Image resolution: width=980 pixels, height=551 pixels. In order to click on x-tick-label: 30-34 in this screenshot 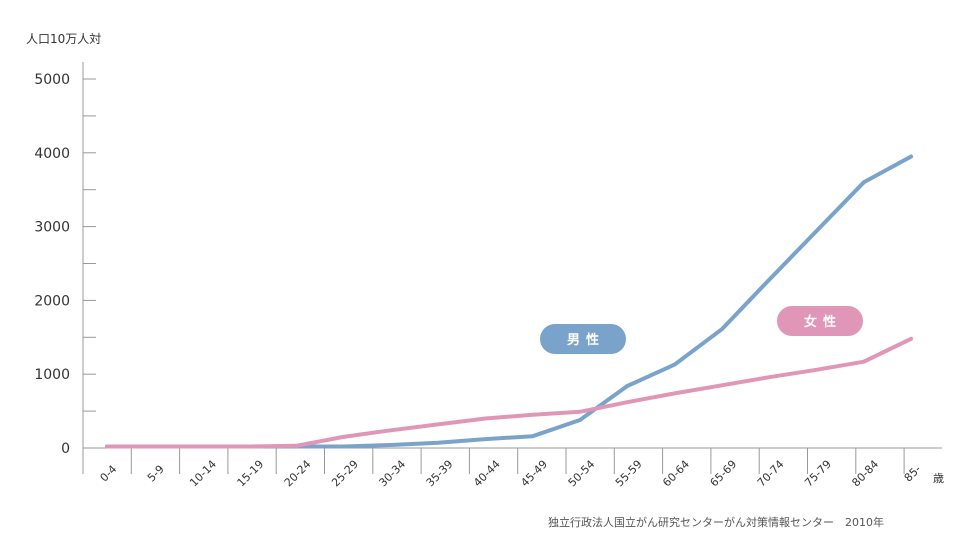, I will do `click(392, 474)`.